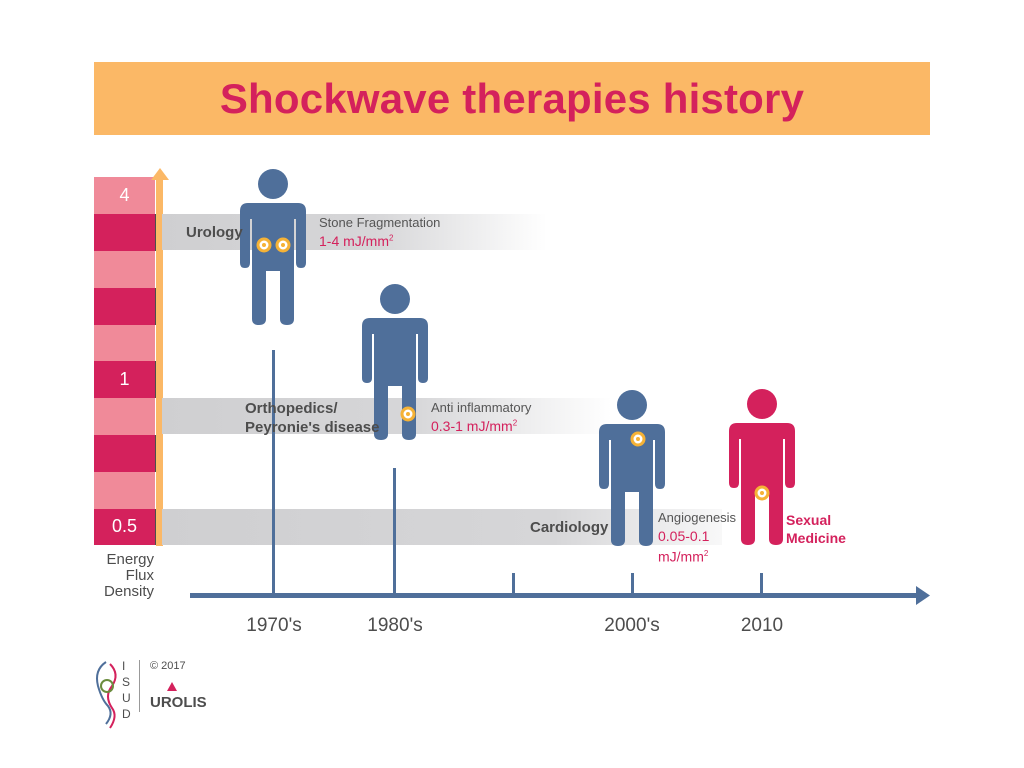  What do you see at coordinates (513, 583) in the screenshot?
I see `tick-1990s` at bounding box center [513, 583].